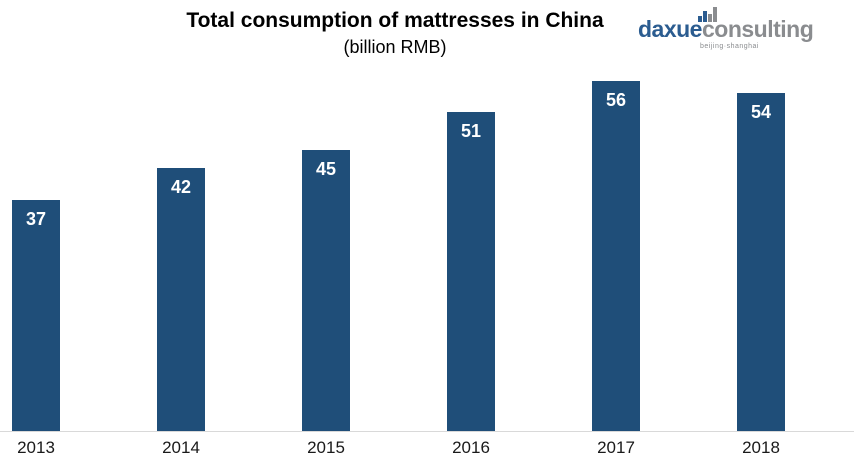 Image resolution: width=854 pixels, height=474 pixels. What do you see at coordinates (616, 256) in the screenshot?
I see `bar-2017: 56` at bounding box center [616, 256].